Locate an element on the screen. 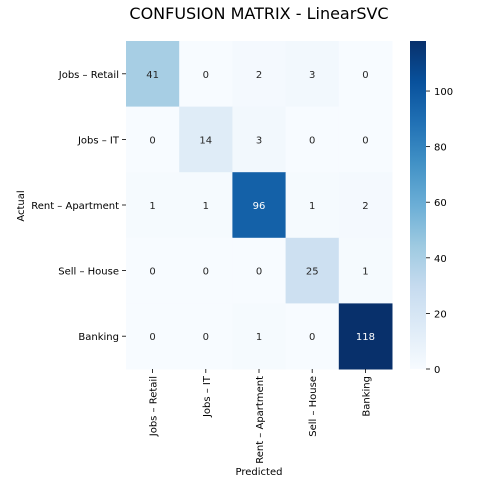 This screenshot has height=487, width=500. x-tick-label: Sell – House is located at coordinates (313, 406).